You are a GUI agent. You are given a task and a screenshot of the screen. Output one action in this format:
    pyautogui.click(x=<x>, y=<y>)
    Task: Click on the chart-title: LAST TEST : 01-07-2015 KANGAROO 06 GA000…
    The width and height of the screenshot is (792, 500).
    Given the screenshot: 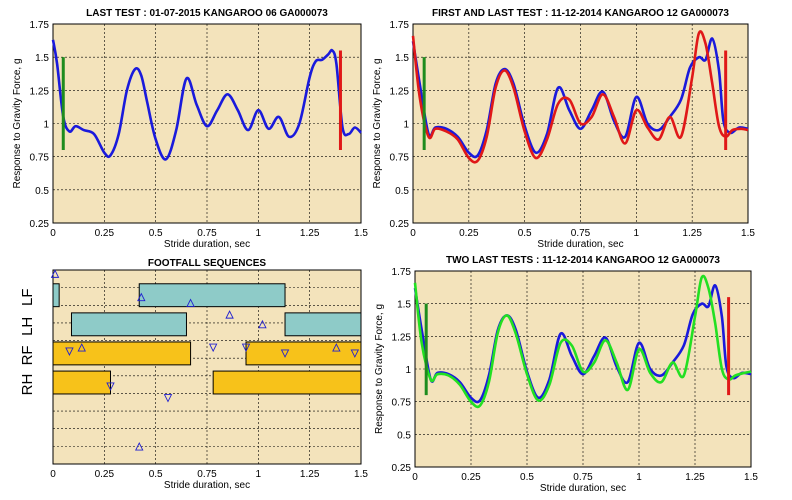 What is the action you would take?
    pyautogui.click(x=207, y=13)
    